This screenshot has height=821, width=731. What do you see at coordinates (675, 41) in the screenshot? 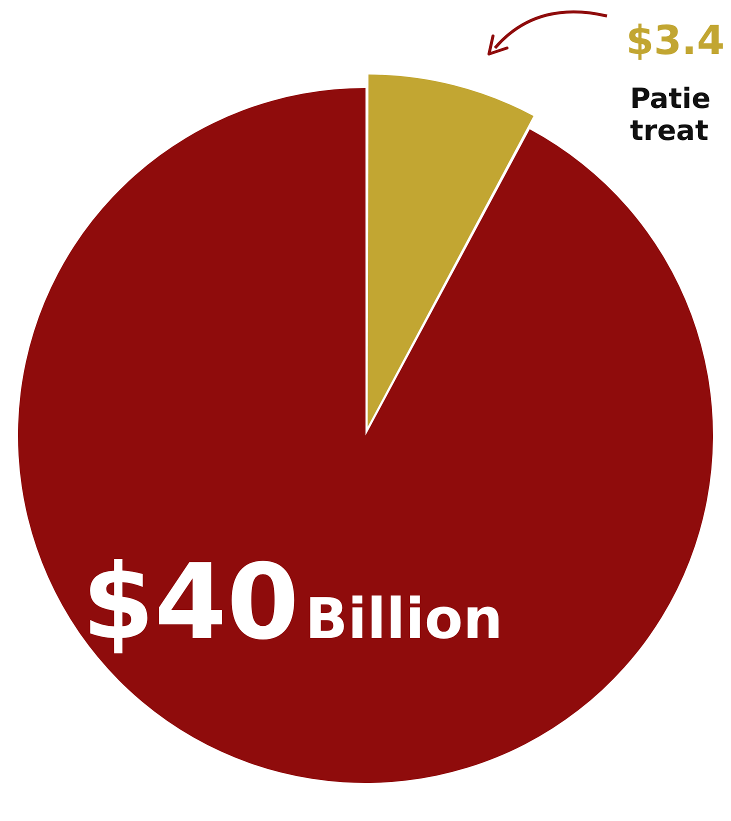
I see `text: $3.4` at bounding box center [675, 41].